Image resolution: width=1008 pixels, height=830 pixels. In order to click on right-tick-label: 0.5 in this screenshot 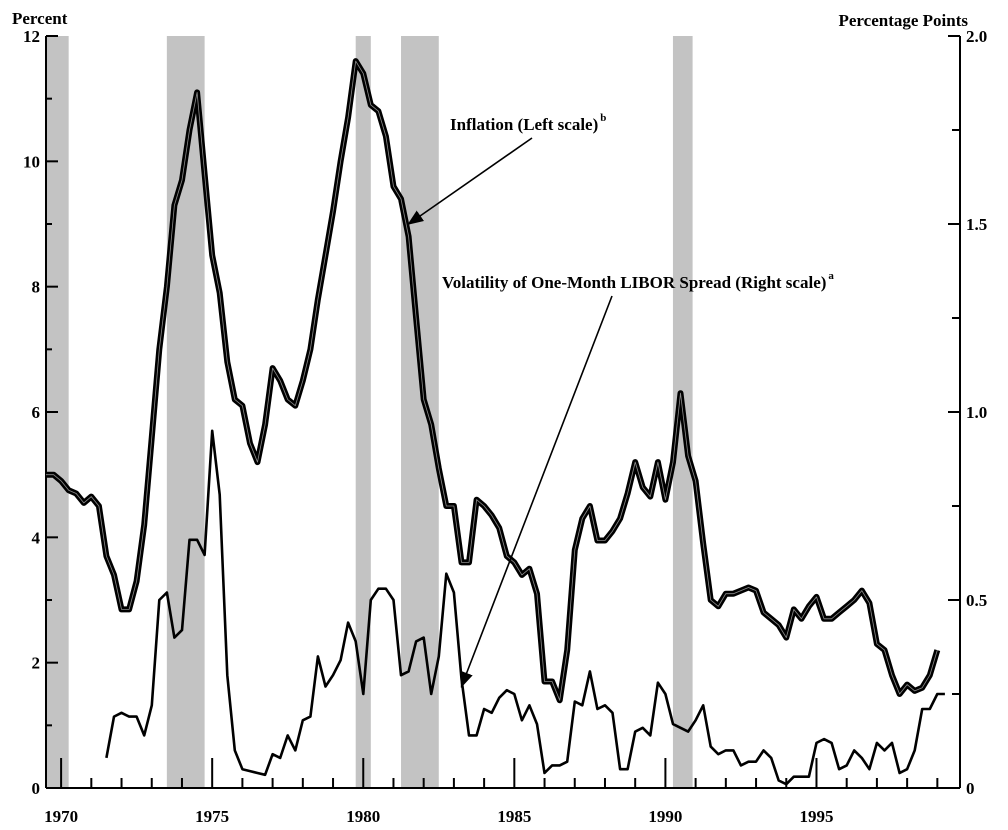, I will do `click(976, 600)`.